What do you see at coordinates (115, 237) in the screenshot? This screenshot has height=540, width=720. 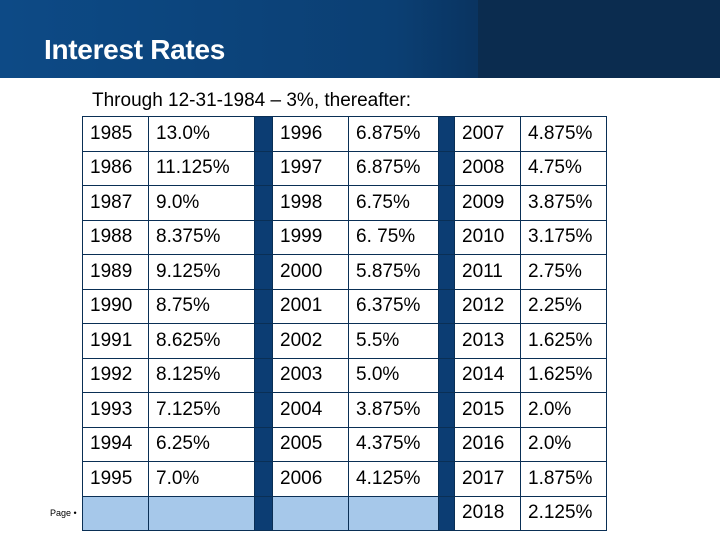 I see `year-cell: 1988` at bounding box center [115, 237].